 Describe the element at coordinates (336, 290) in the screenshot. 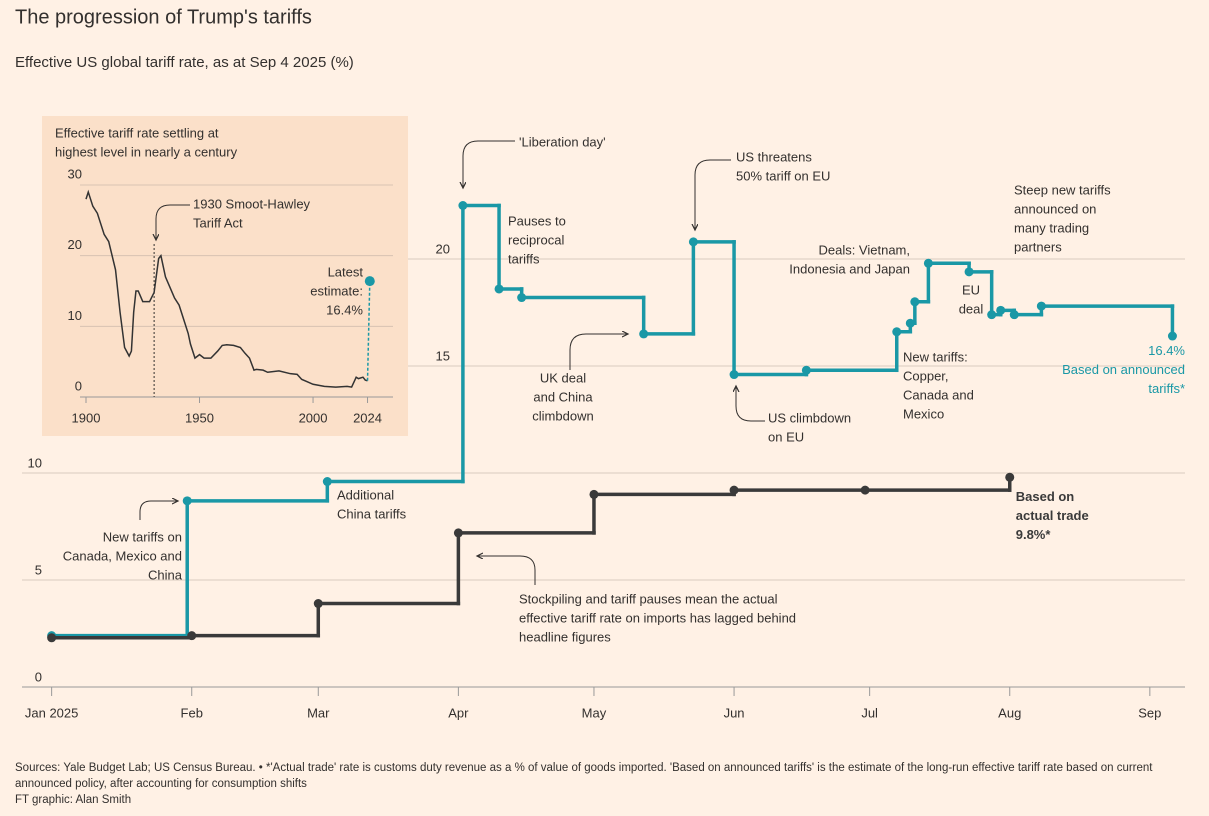

I see `latest-label: estimate:` at that location.